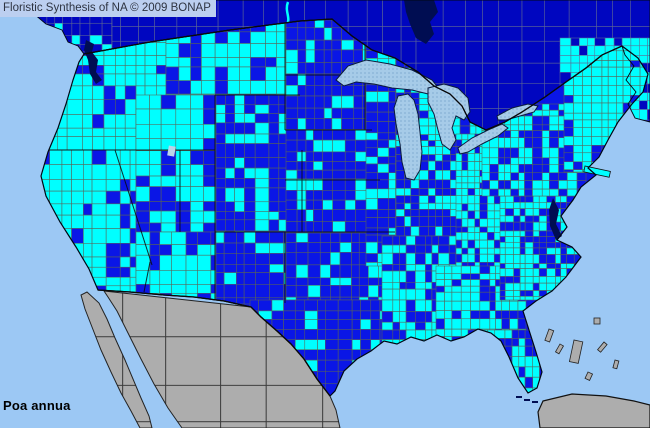  I want to click on chesapeake-bay, so click(555, 219).